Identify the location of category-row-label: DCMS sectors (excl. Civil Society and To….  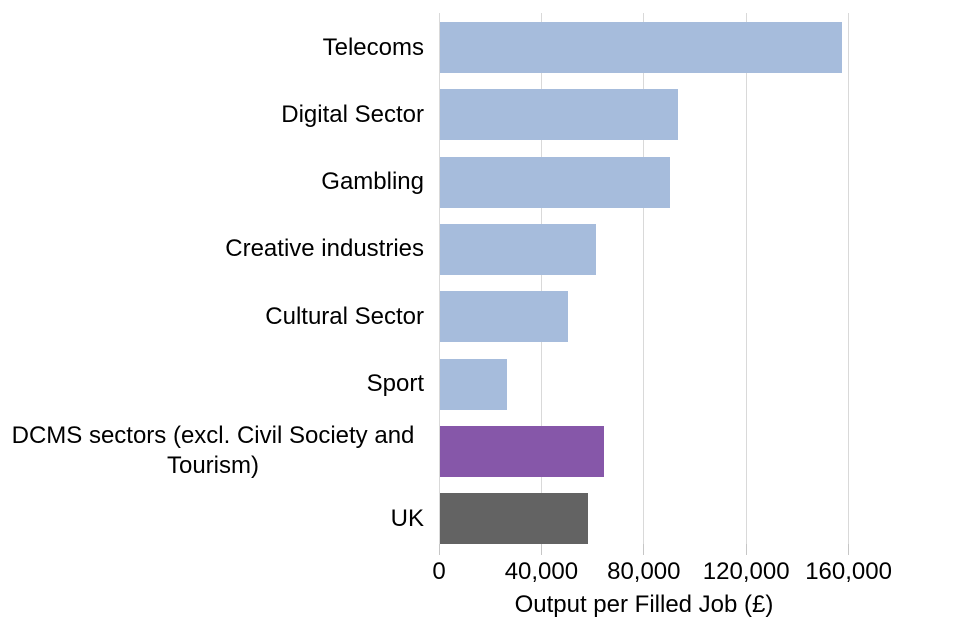
(213, 450).